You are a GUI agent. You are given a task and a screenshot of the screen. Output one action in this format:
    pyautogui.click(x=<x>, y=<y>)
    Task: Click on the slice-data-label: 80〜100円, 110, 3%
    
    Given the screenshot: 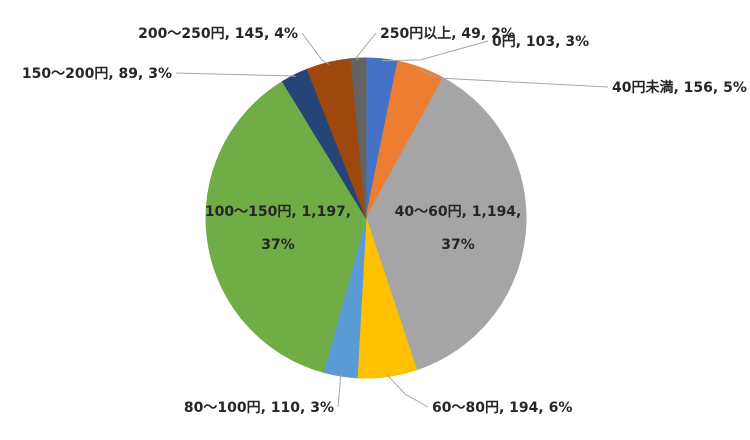 What is the action you would take?
    pyautogui.click(x=259, y=408)
    